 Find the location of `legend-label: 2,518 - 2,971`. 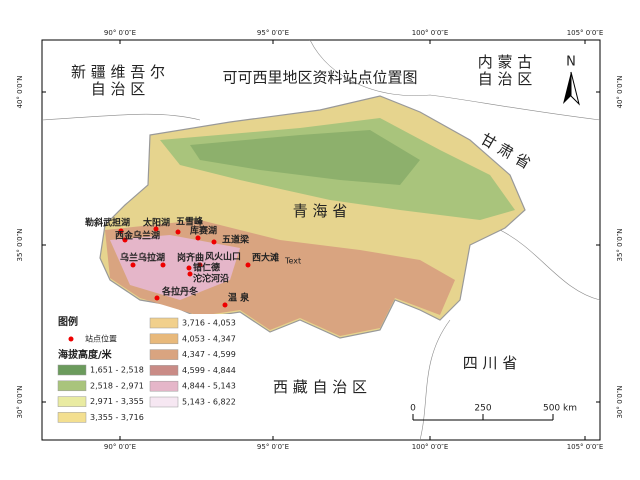

legend-label: 2,518 - 2,971 is located at coordinates (117, 385).